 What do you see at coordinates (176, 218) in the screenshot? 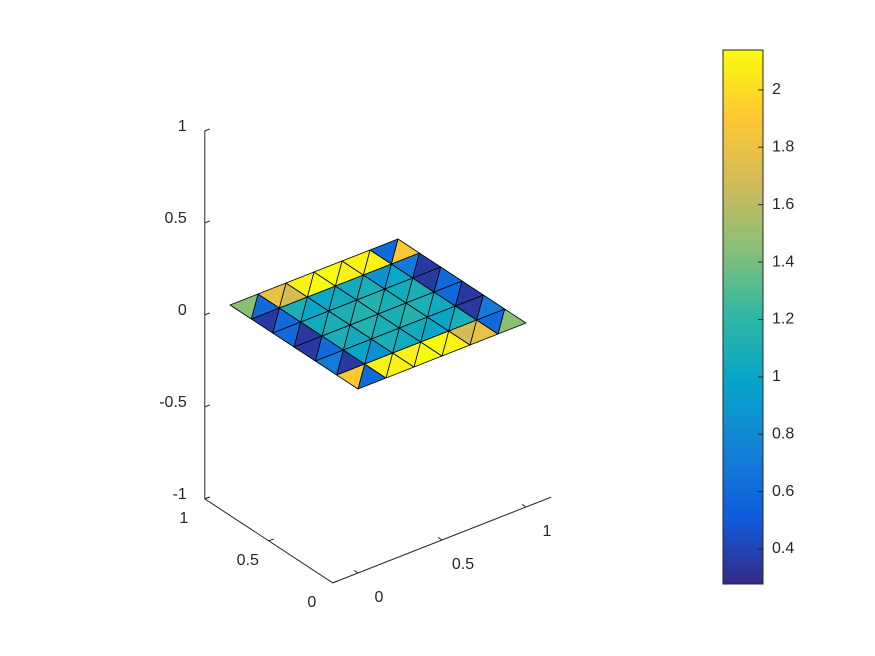
I see `z-tick-label: 0.5` at bounding box center [176, 218].